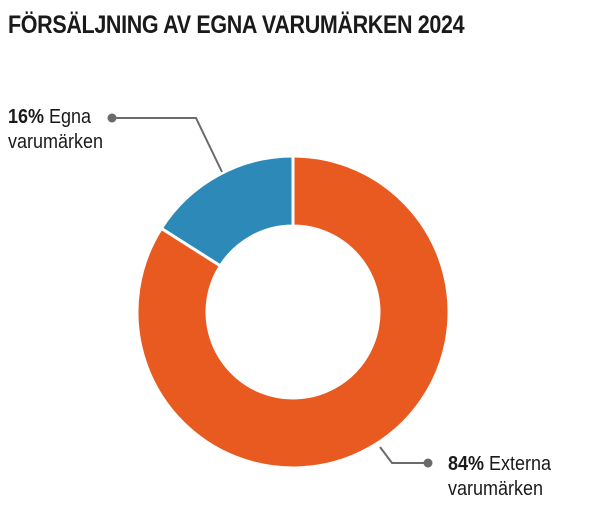 This screenshot has width=600, height=515. I want to click on slice-label-egna: 16% Egna varumärken, so click(55, 130).